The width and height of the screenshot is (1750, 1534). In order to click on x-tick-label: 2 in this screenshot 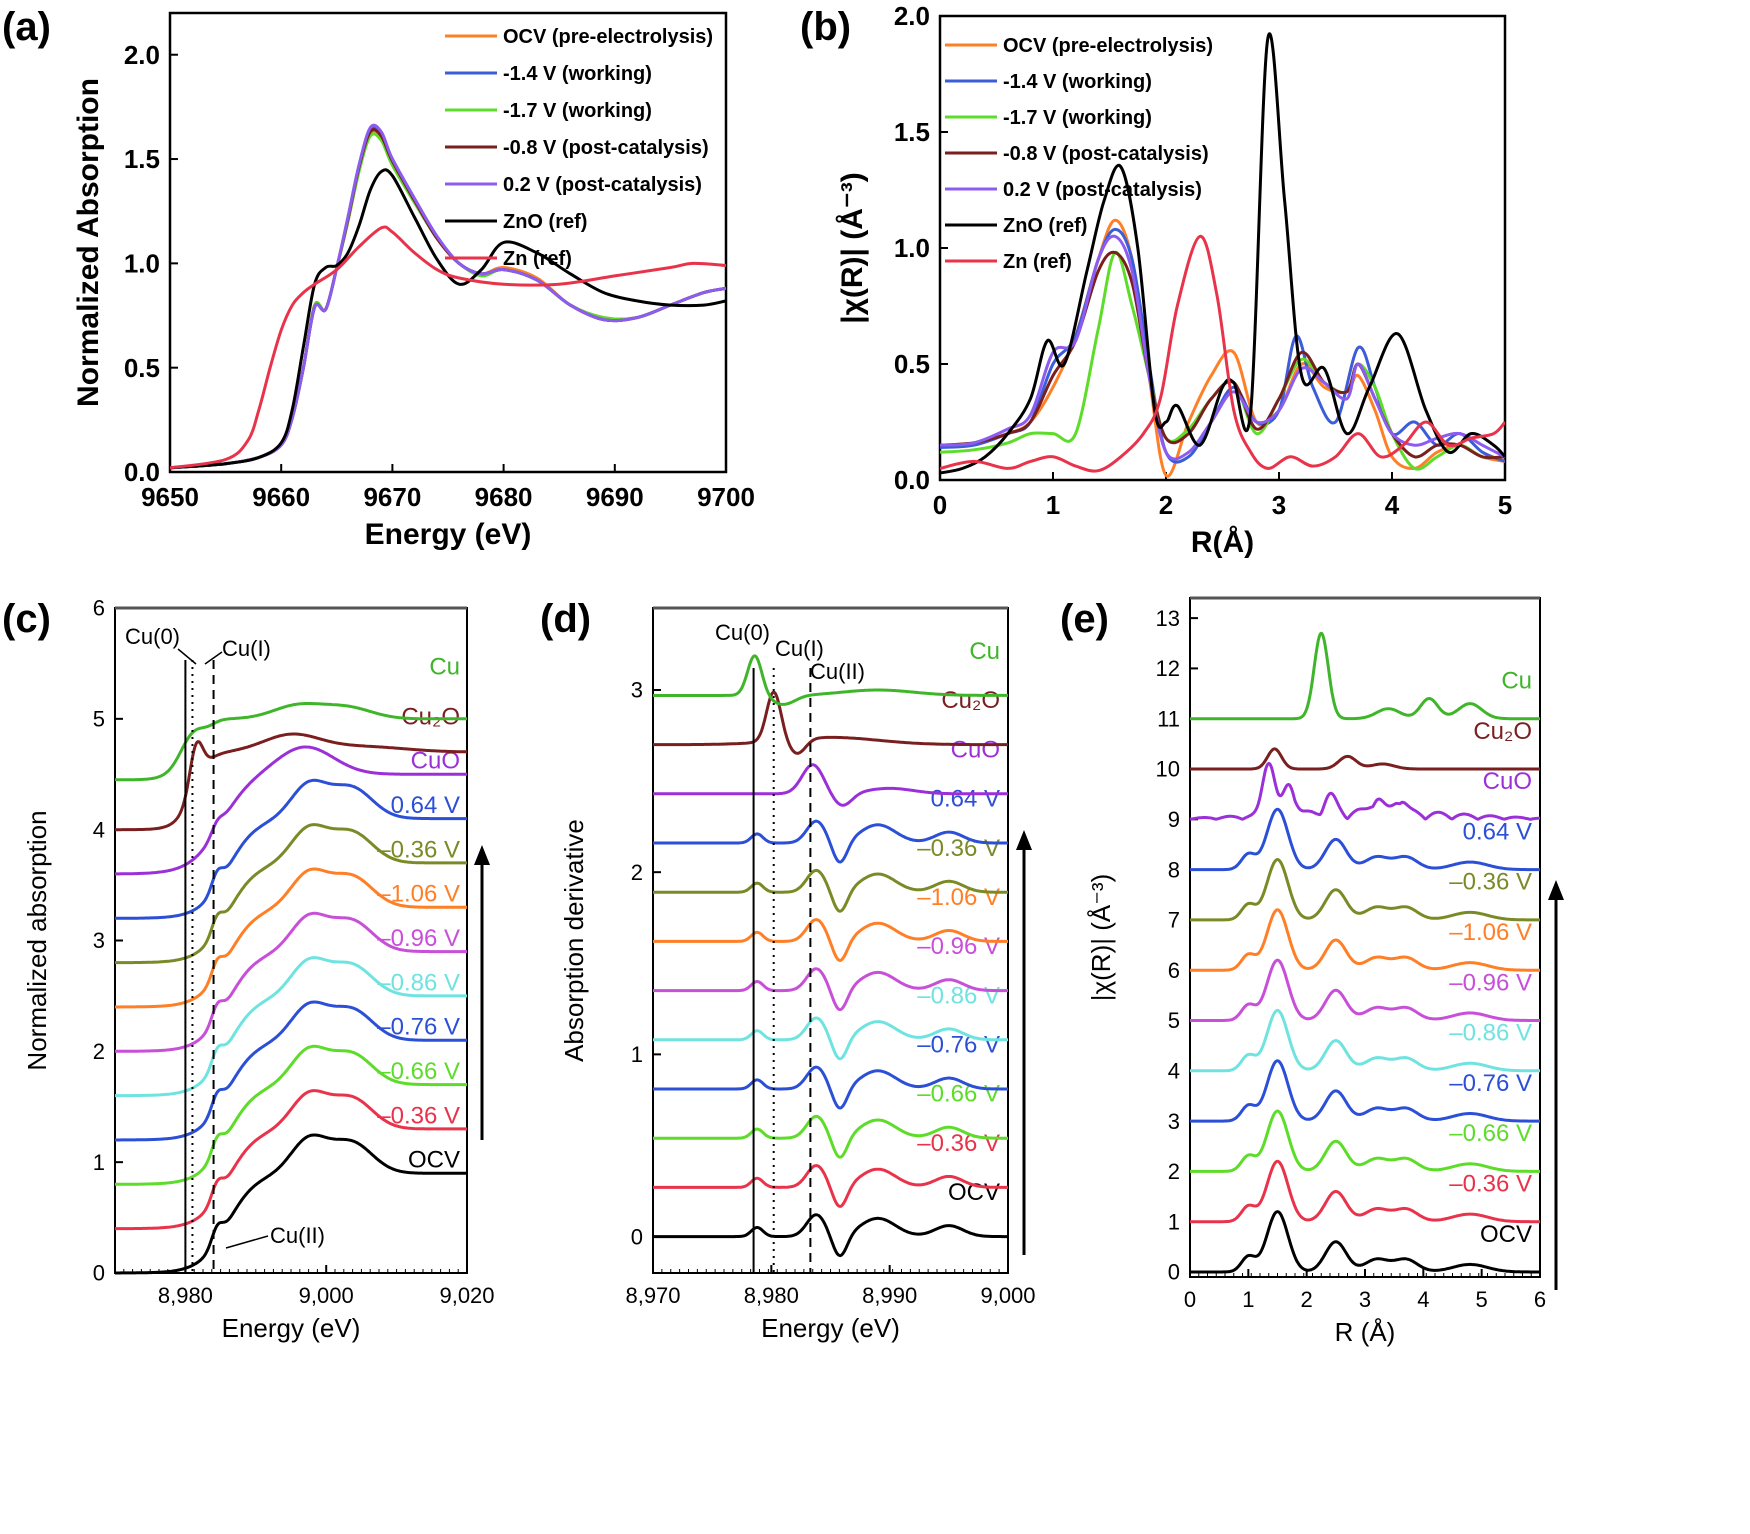, I will do `click(1307, 1299)`.